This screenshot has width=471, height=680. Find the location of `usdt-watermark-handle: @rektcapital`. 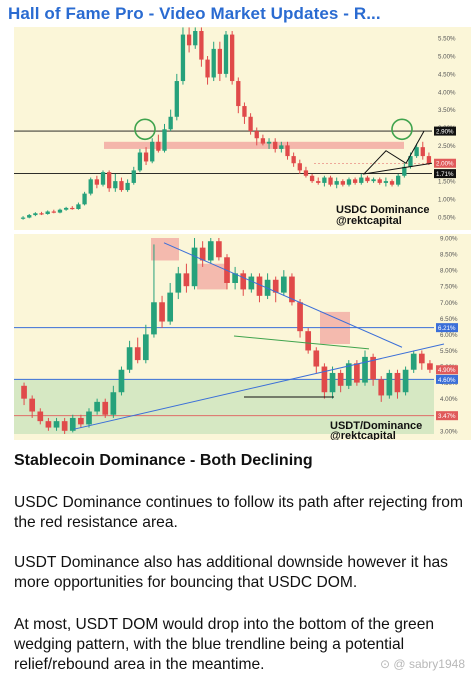

usdt-watermark-handle: @rektcapital is located at coordinates (363, 435).